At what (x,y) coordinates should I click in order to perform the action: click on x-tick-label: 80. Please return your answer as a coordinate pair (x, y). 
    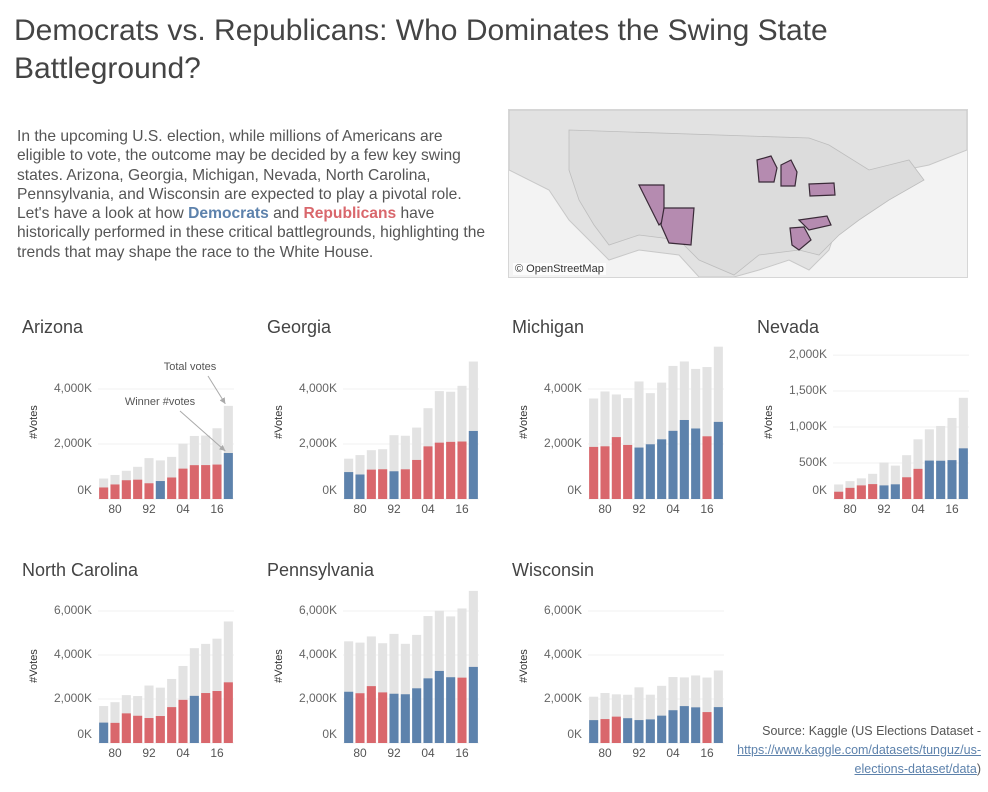
    Looking at the image, I should click on (360, 509).